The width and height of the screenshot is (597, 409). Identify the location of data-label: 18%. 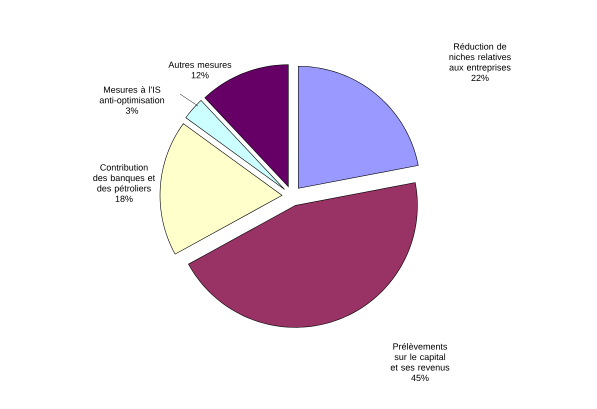
(124, 199).